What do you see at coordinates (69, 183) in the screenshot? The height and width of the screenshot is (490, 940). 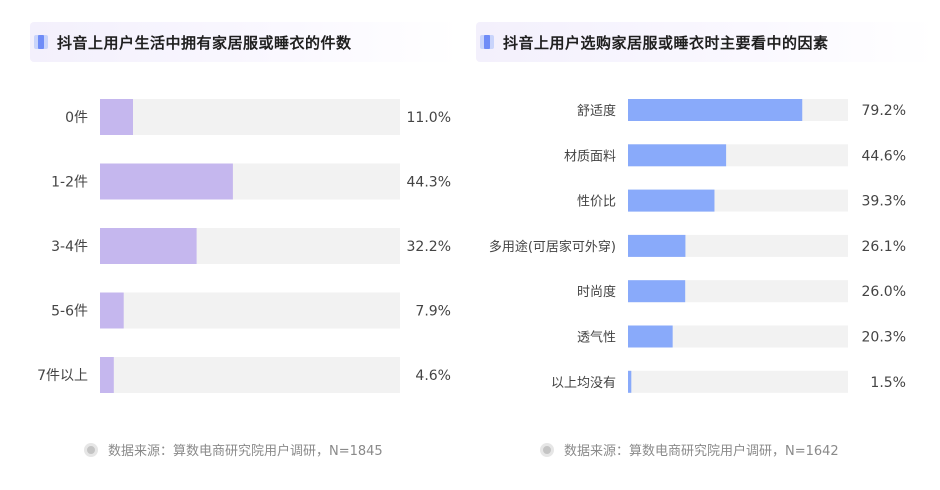 I see `category-label: 1-2件` at bounding box center [69, 183].